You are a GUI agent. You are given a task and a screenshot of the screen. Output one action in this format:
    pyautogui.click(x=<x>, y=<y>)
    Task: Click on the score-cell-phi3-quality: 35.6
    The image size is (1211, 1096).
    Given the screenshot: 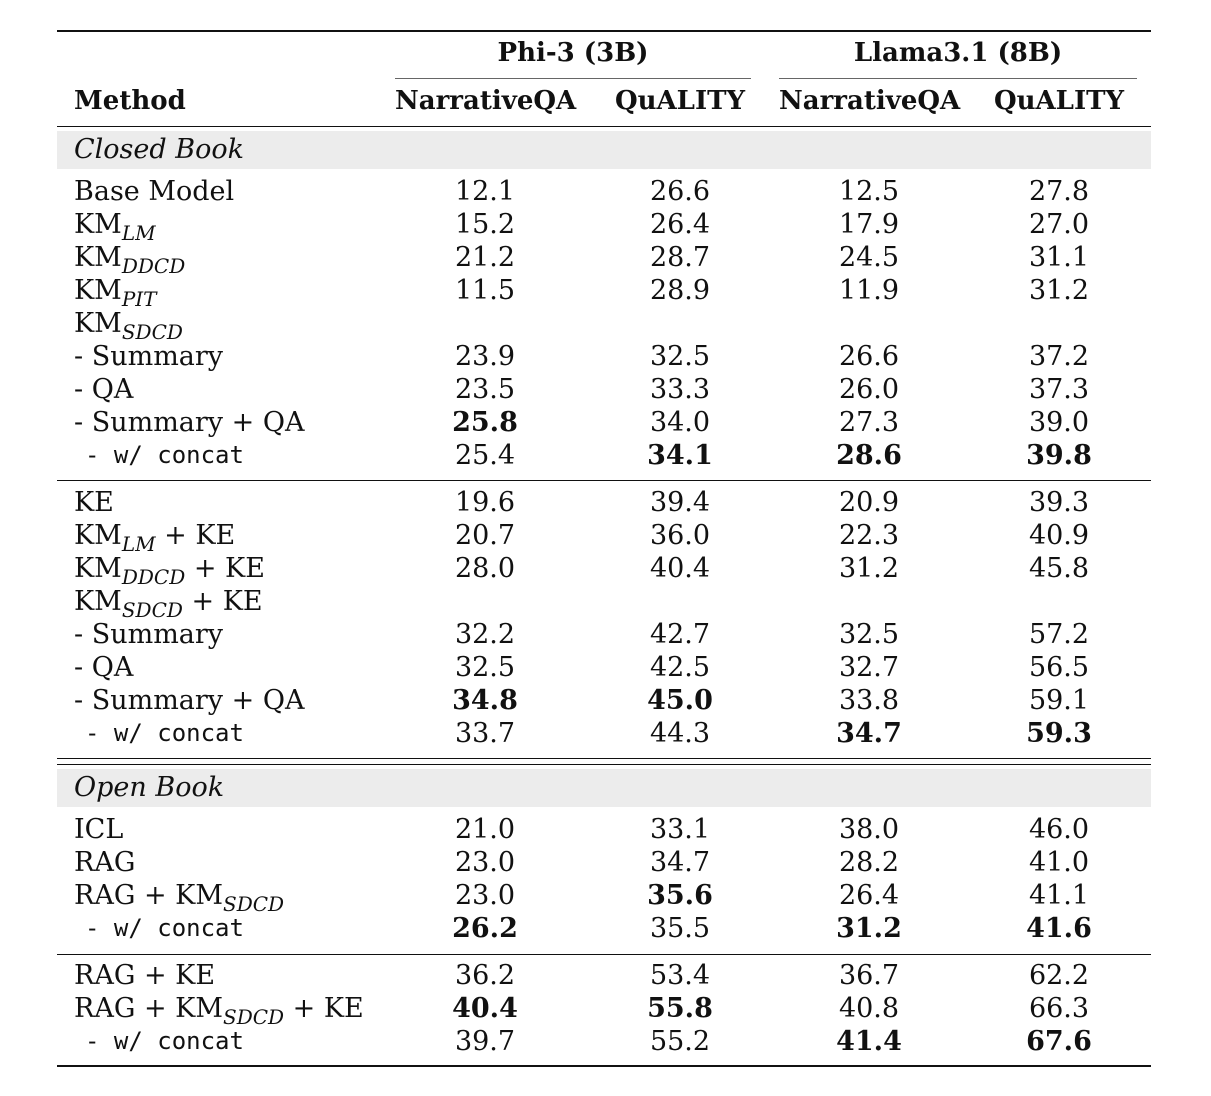 What is the action you would take?
    pyautogui.click(x=680, y=895)
    